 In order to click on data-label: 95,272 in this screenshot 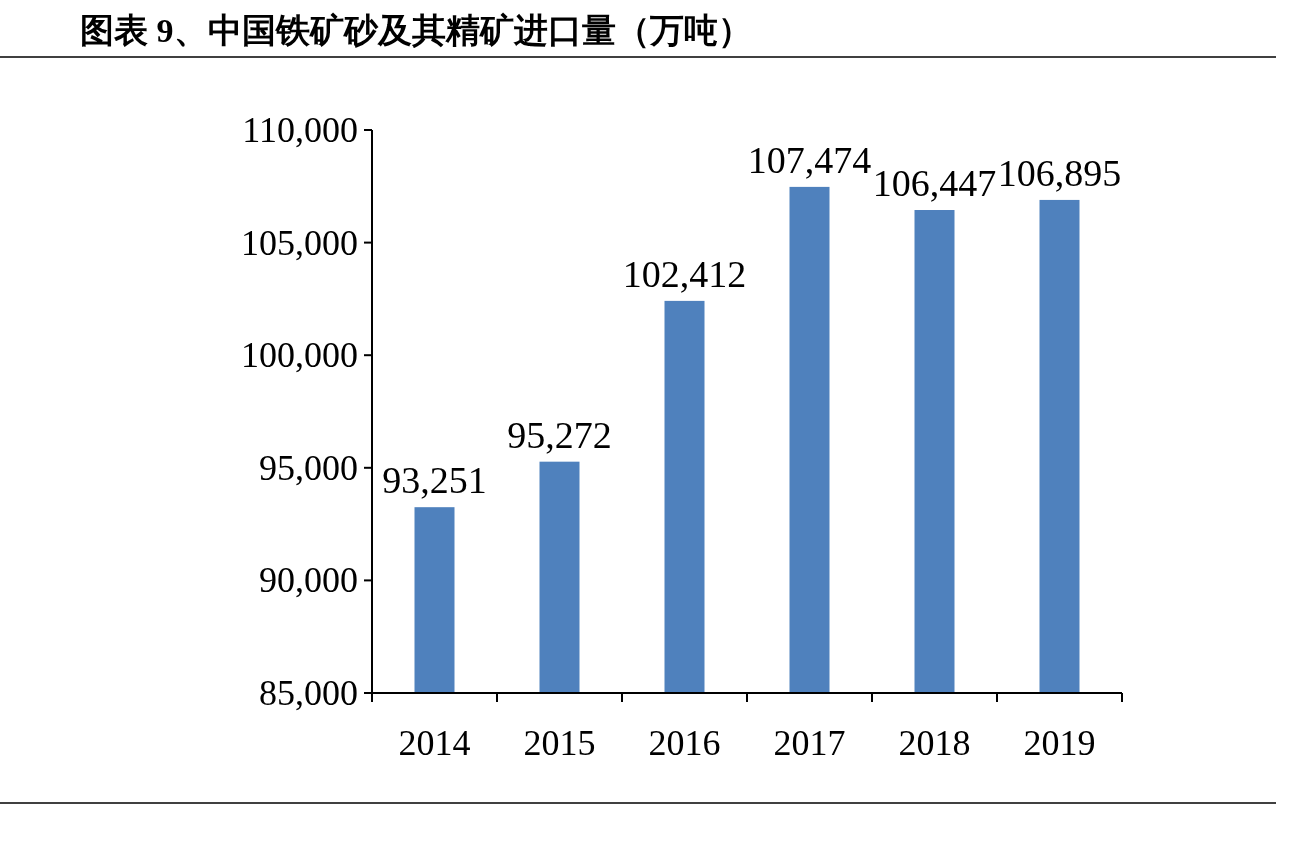, I will do `click(559, 434)`.